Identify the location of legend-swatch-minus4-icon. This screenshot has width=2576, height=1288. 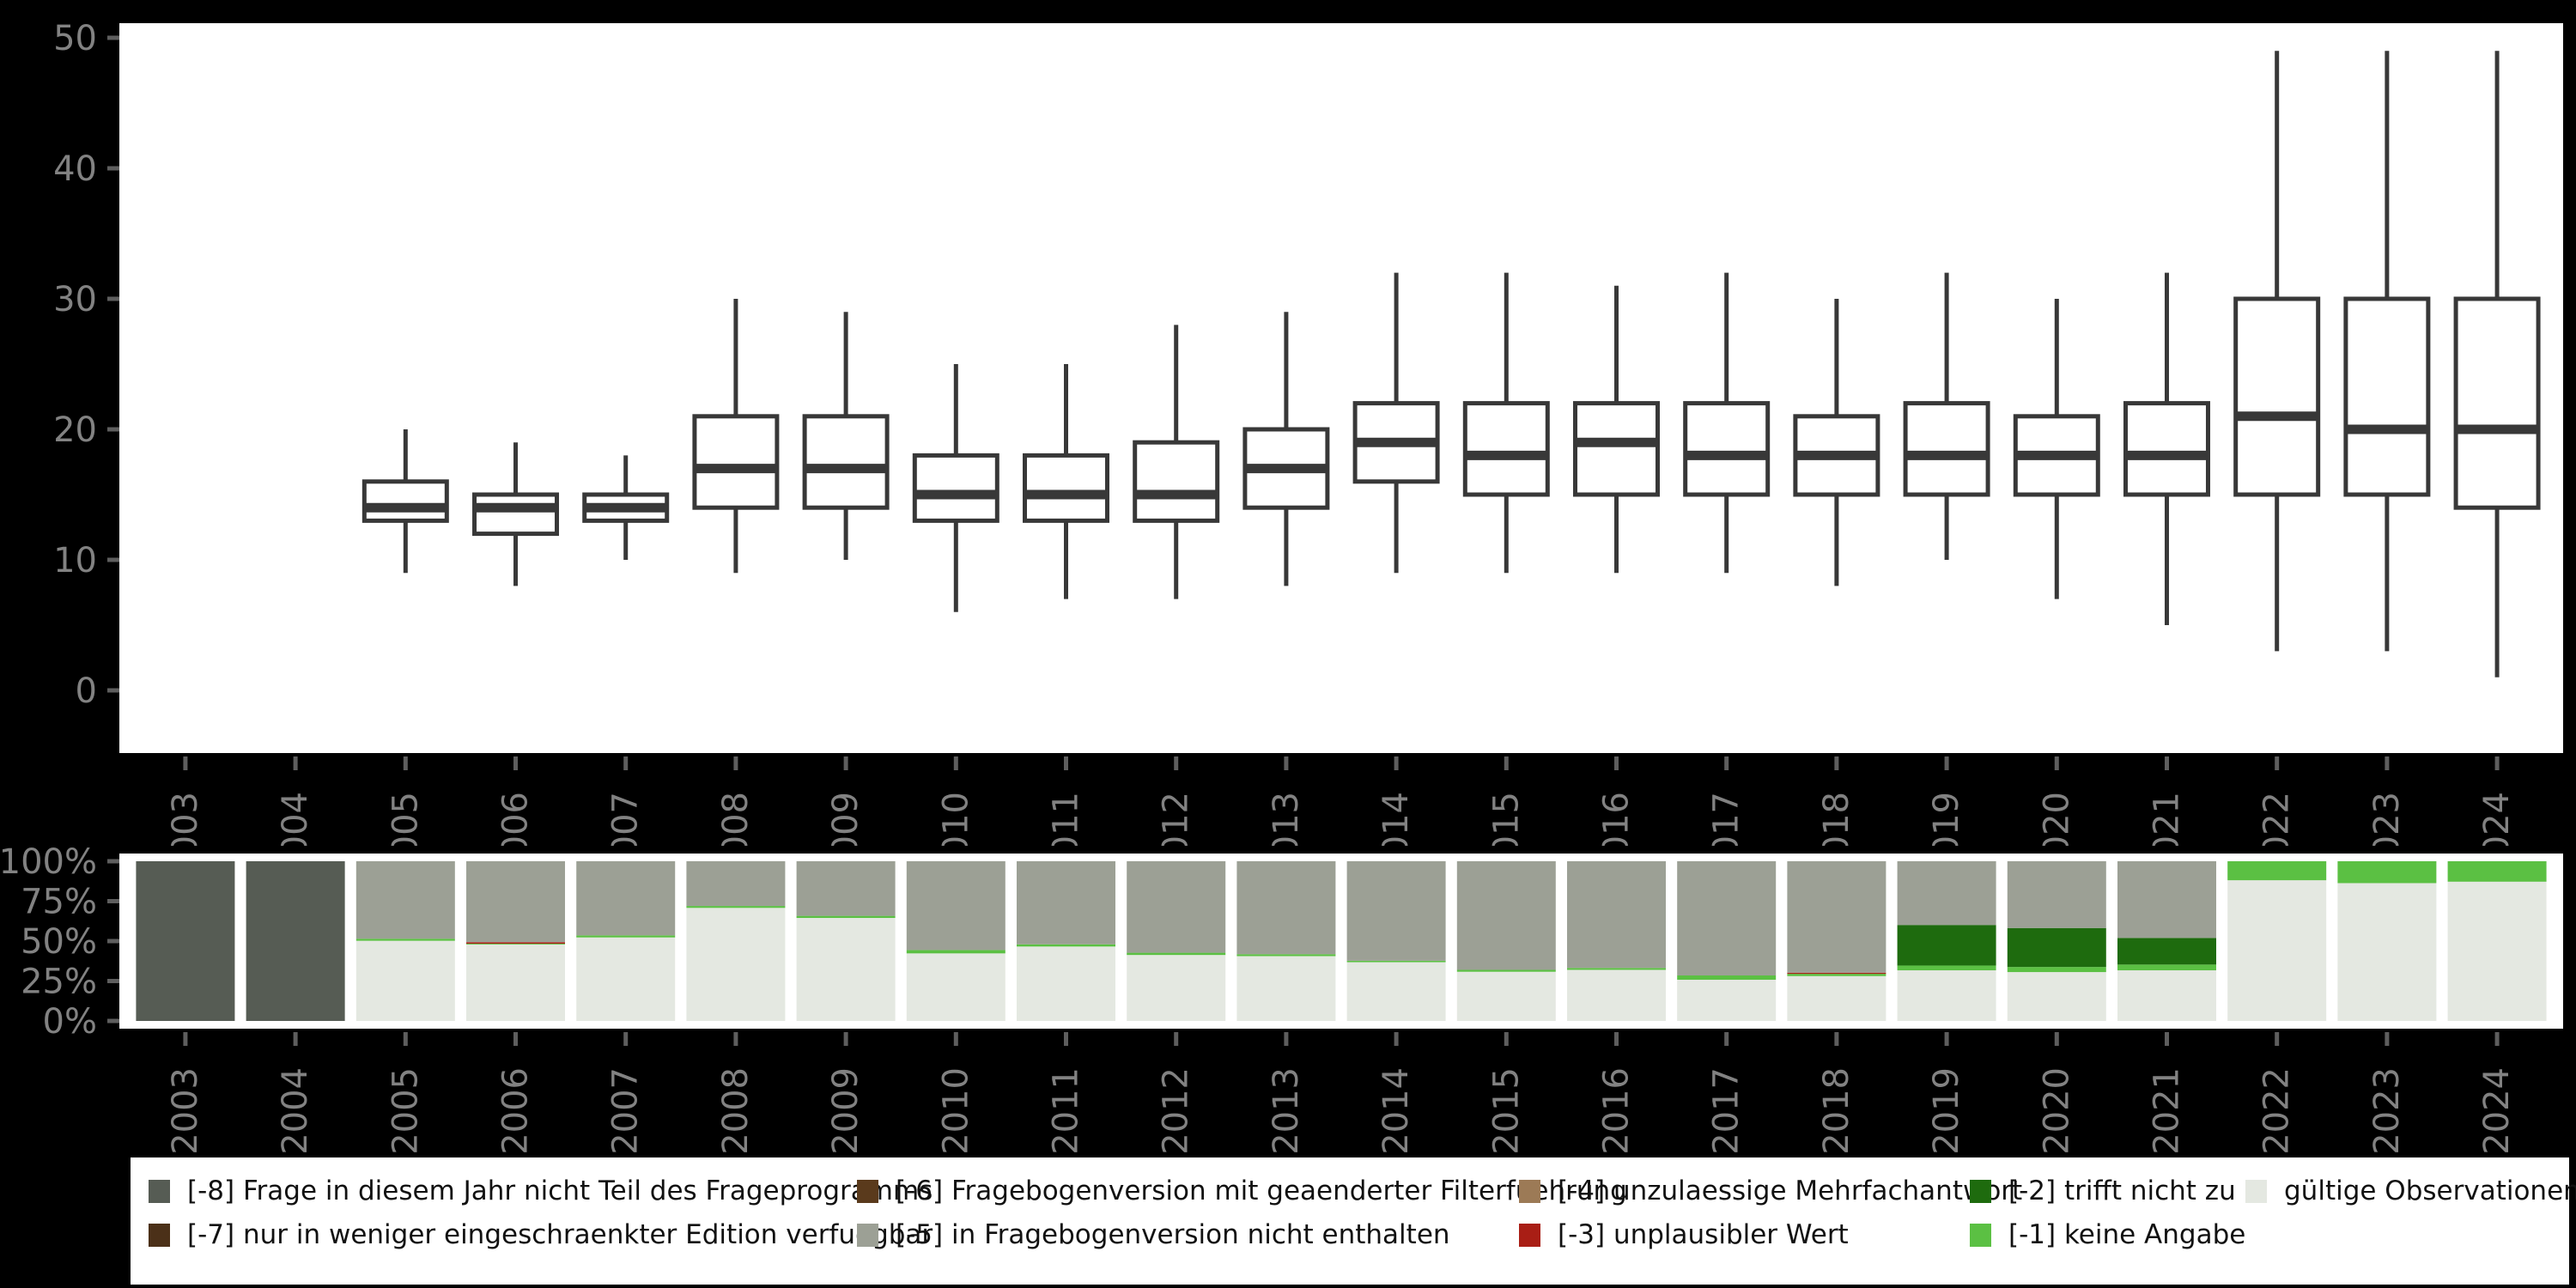
(1529, 1191).